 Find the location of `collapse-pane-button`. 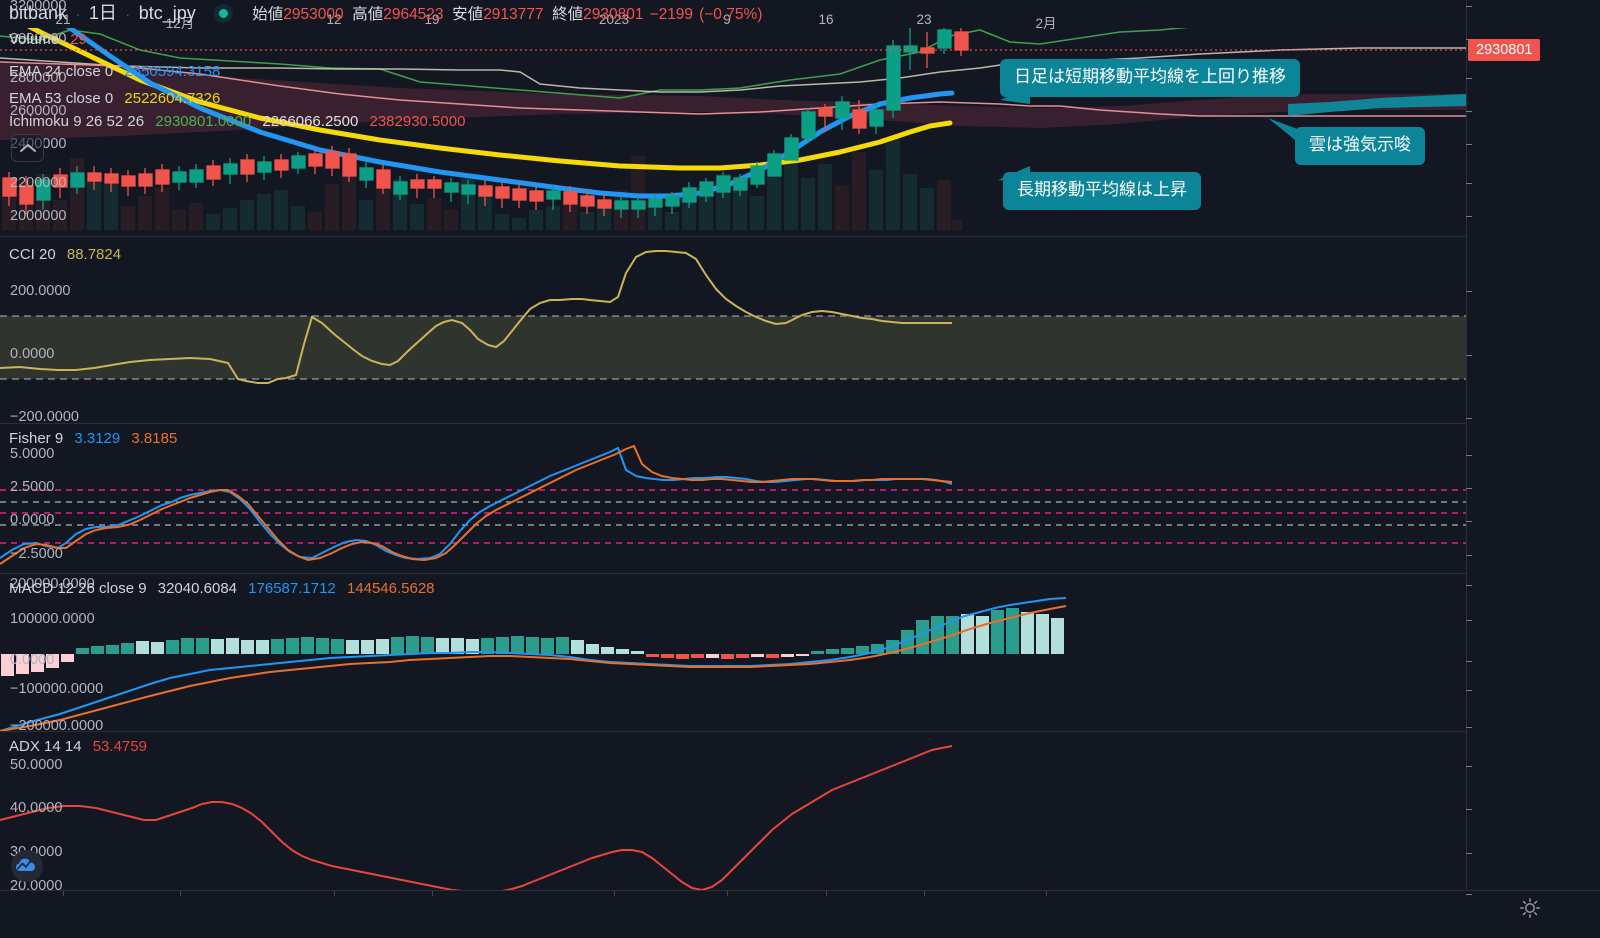

collapse-pane-button is located at coordinates (27, 148).